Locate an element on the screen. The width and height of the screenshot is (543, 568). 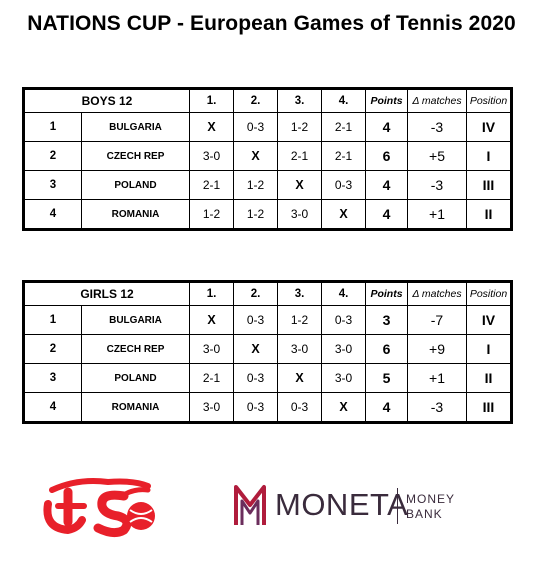
tennis-federation-logo is located at coordinates (100, 505).